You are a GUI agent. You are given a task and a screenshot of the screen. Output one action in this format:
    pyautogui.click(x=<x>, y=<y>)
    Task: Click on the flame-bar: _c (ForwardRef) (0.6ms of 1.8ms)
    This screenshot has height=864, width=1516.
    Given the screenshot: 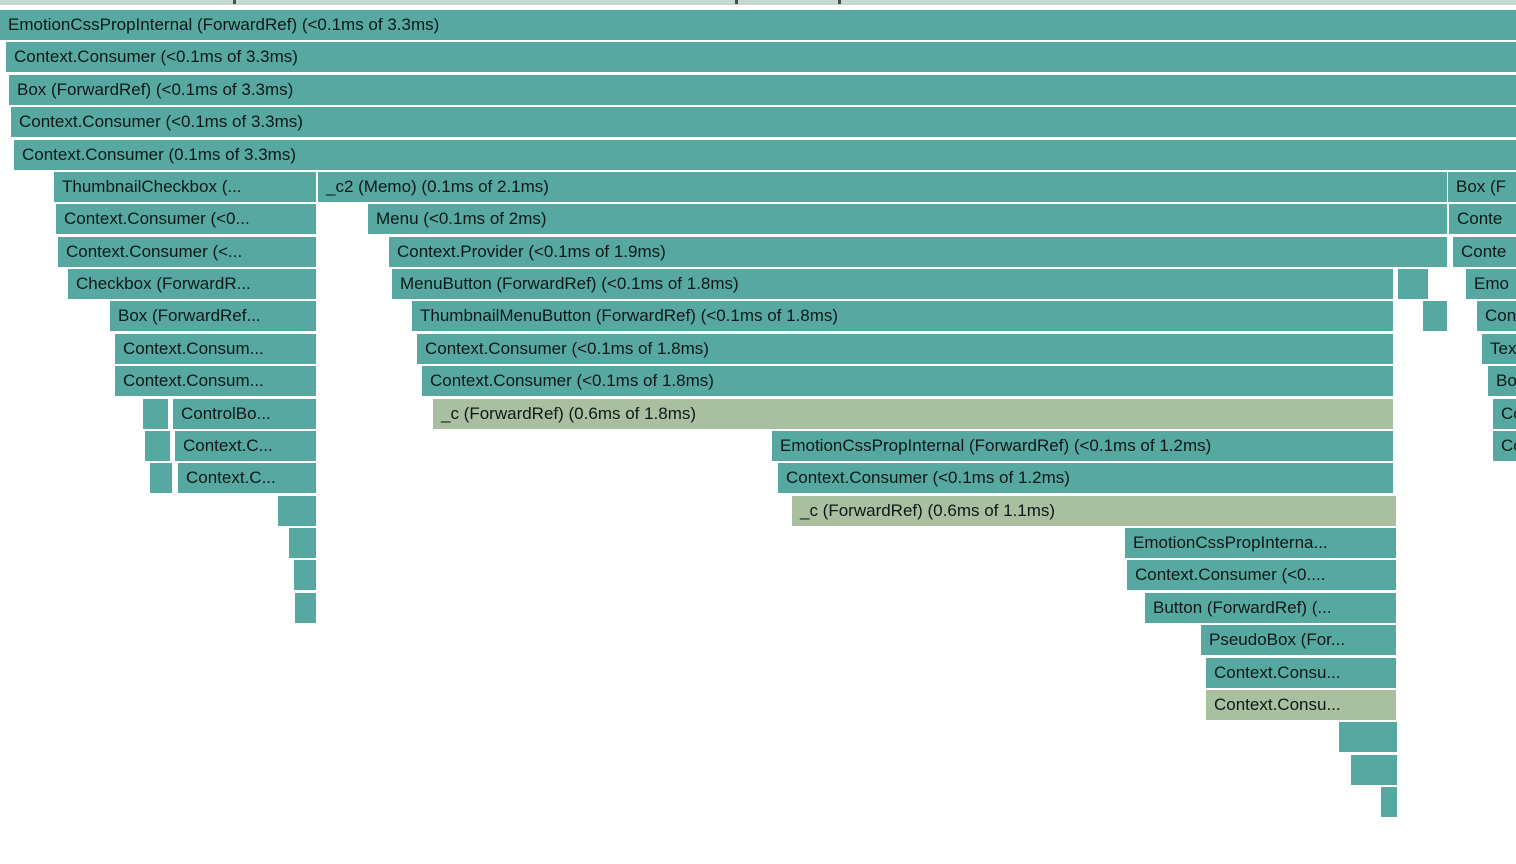 What is the action you would take?
    pyautogui.click(x=913, y=414)
    